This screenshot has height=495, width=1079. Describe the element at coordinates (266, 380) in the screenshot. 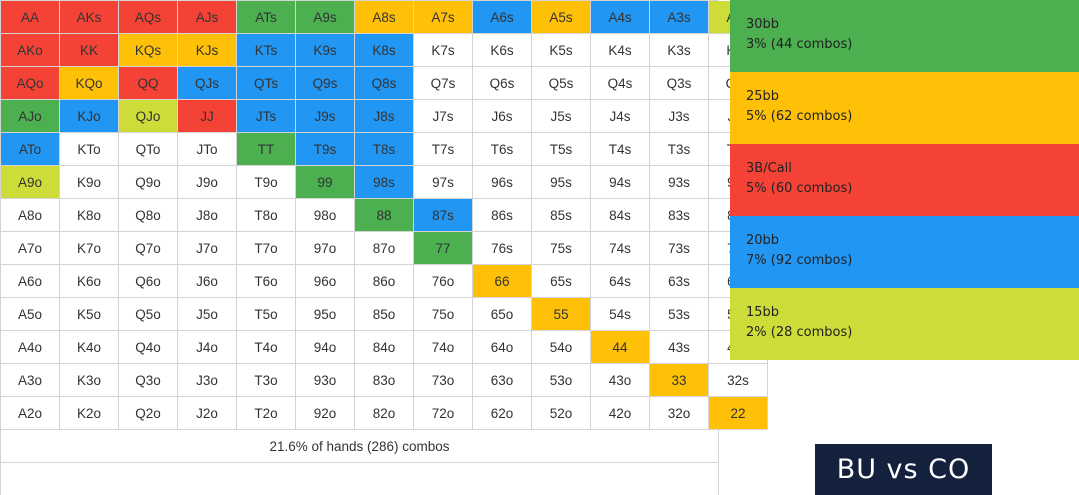

I see `hand-cell: T3o` at that location.